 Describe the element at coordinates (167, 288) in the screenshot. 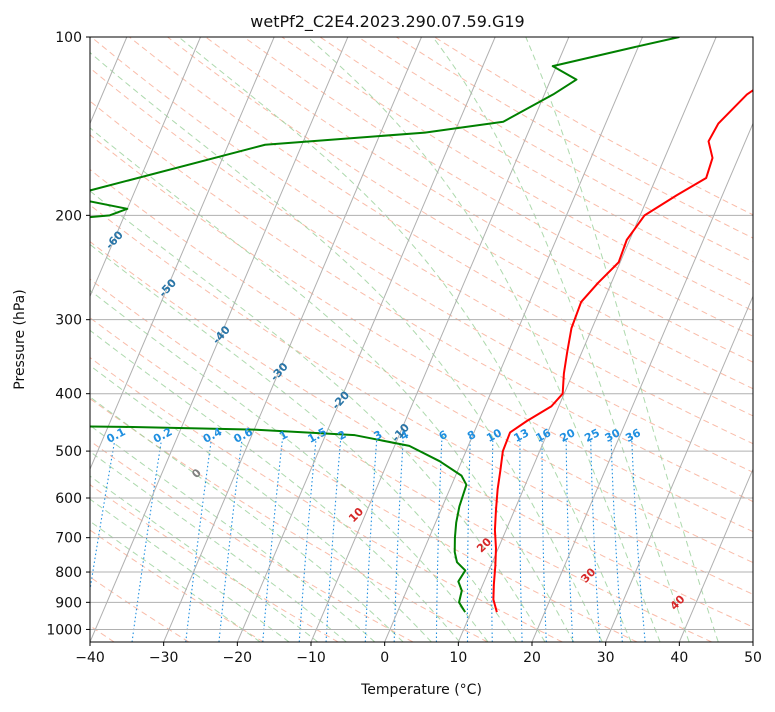

I see `isotherm-label: -50` at that location.